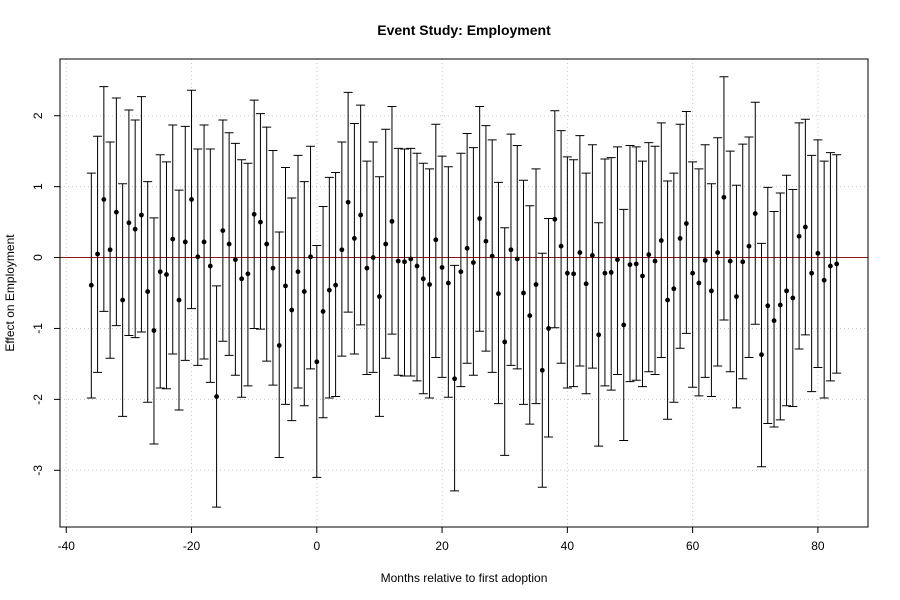  What do you see at coordinates (464, 30) in the screenshot?
I see `chart-title: Event Study: Employment` at bounding box center [464, 30].